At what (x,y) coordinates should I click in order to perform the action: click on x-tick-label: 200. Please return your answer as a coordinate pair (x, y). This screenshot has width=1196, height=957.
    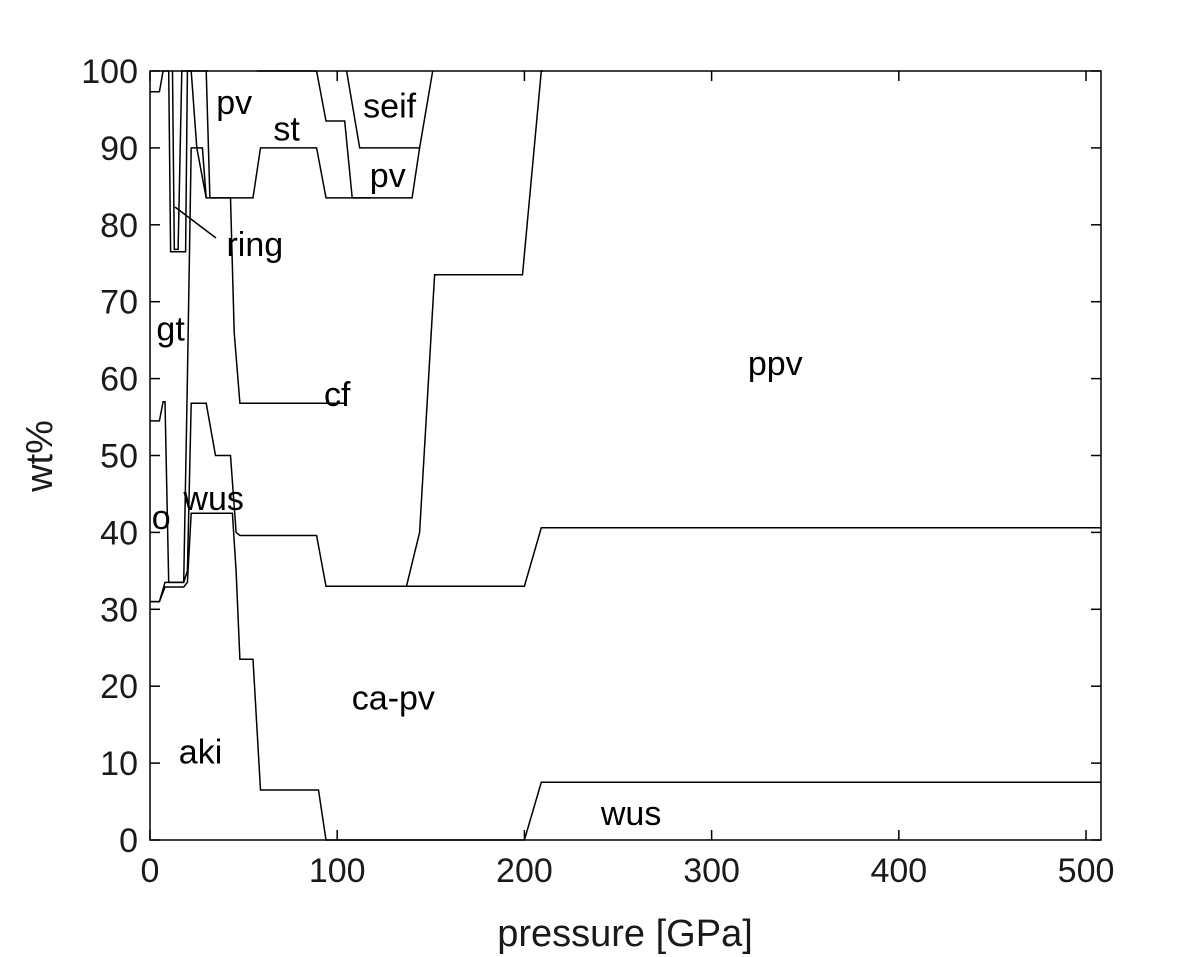
    Looking at the image, I should click on (524, 871).